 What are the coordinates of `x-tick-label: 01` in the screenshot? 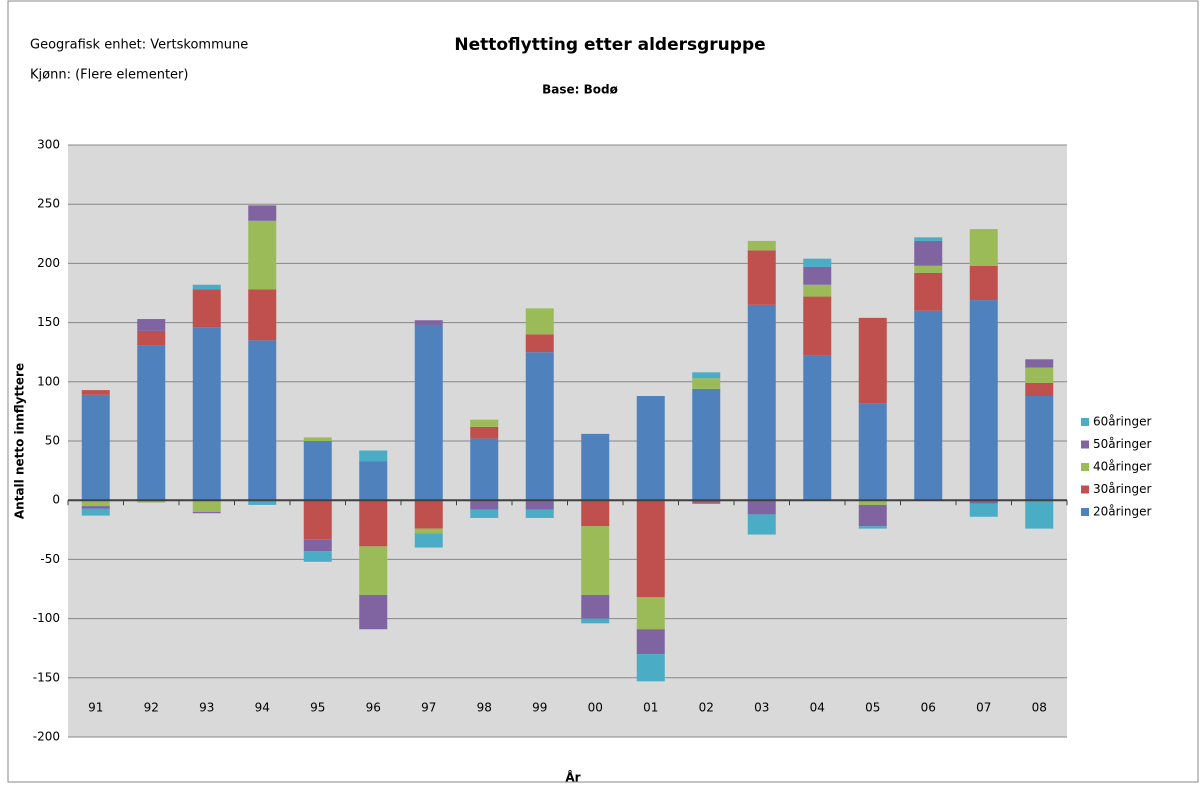 It's located at (650, 708).